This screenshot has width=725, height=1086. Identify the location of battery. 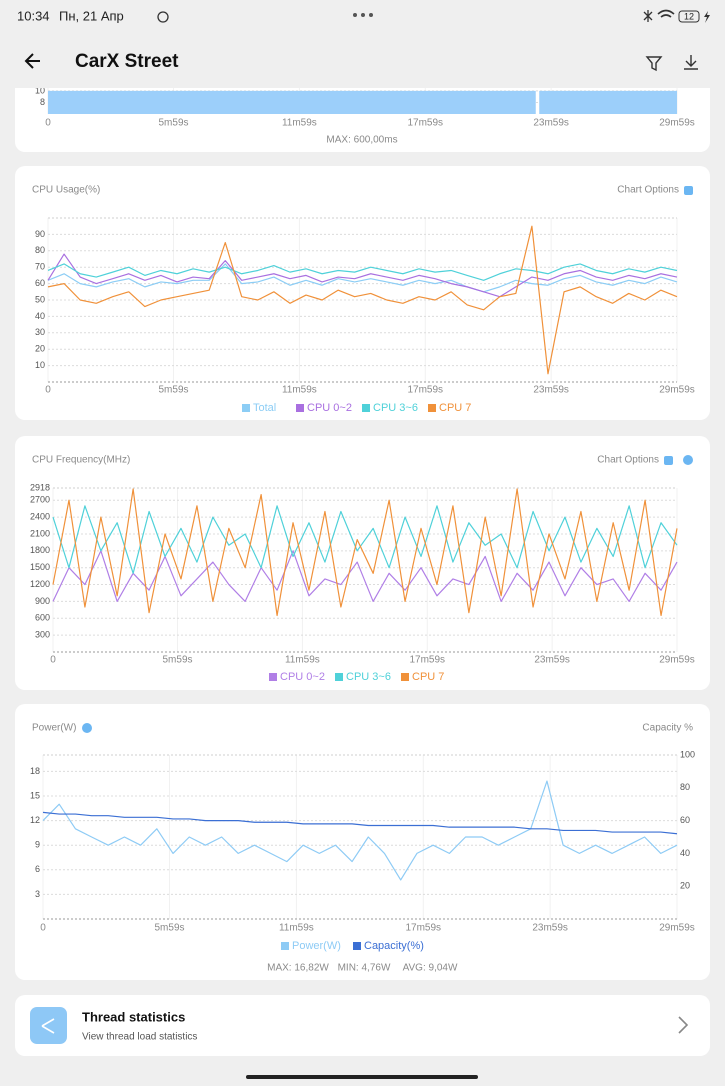
(689, 16).